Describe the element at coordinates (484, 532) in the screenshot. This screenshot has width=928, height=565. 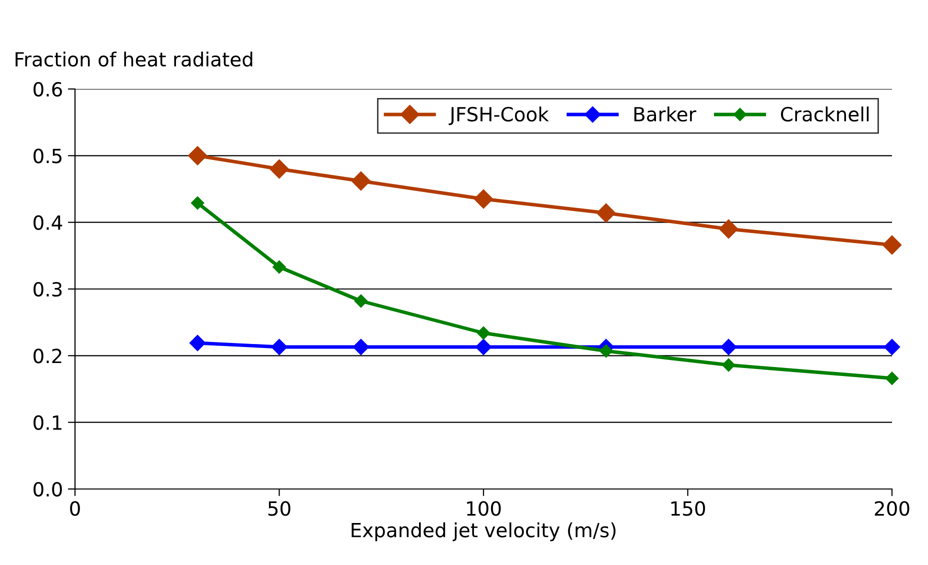
I see `x-axis-title: Expanded jet velocity (m/s)` at that location.